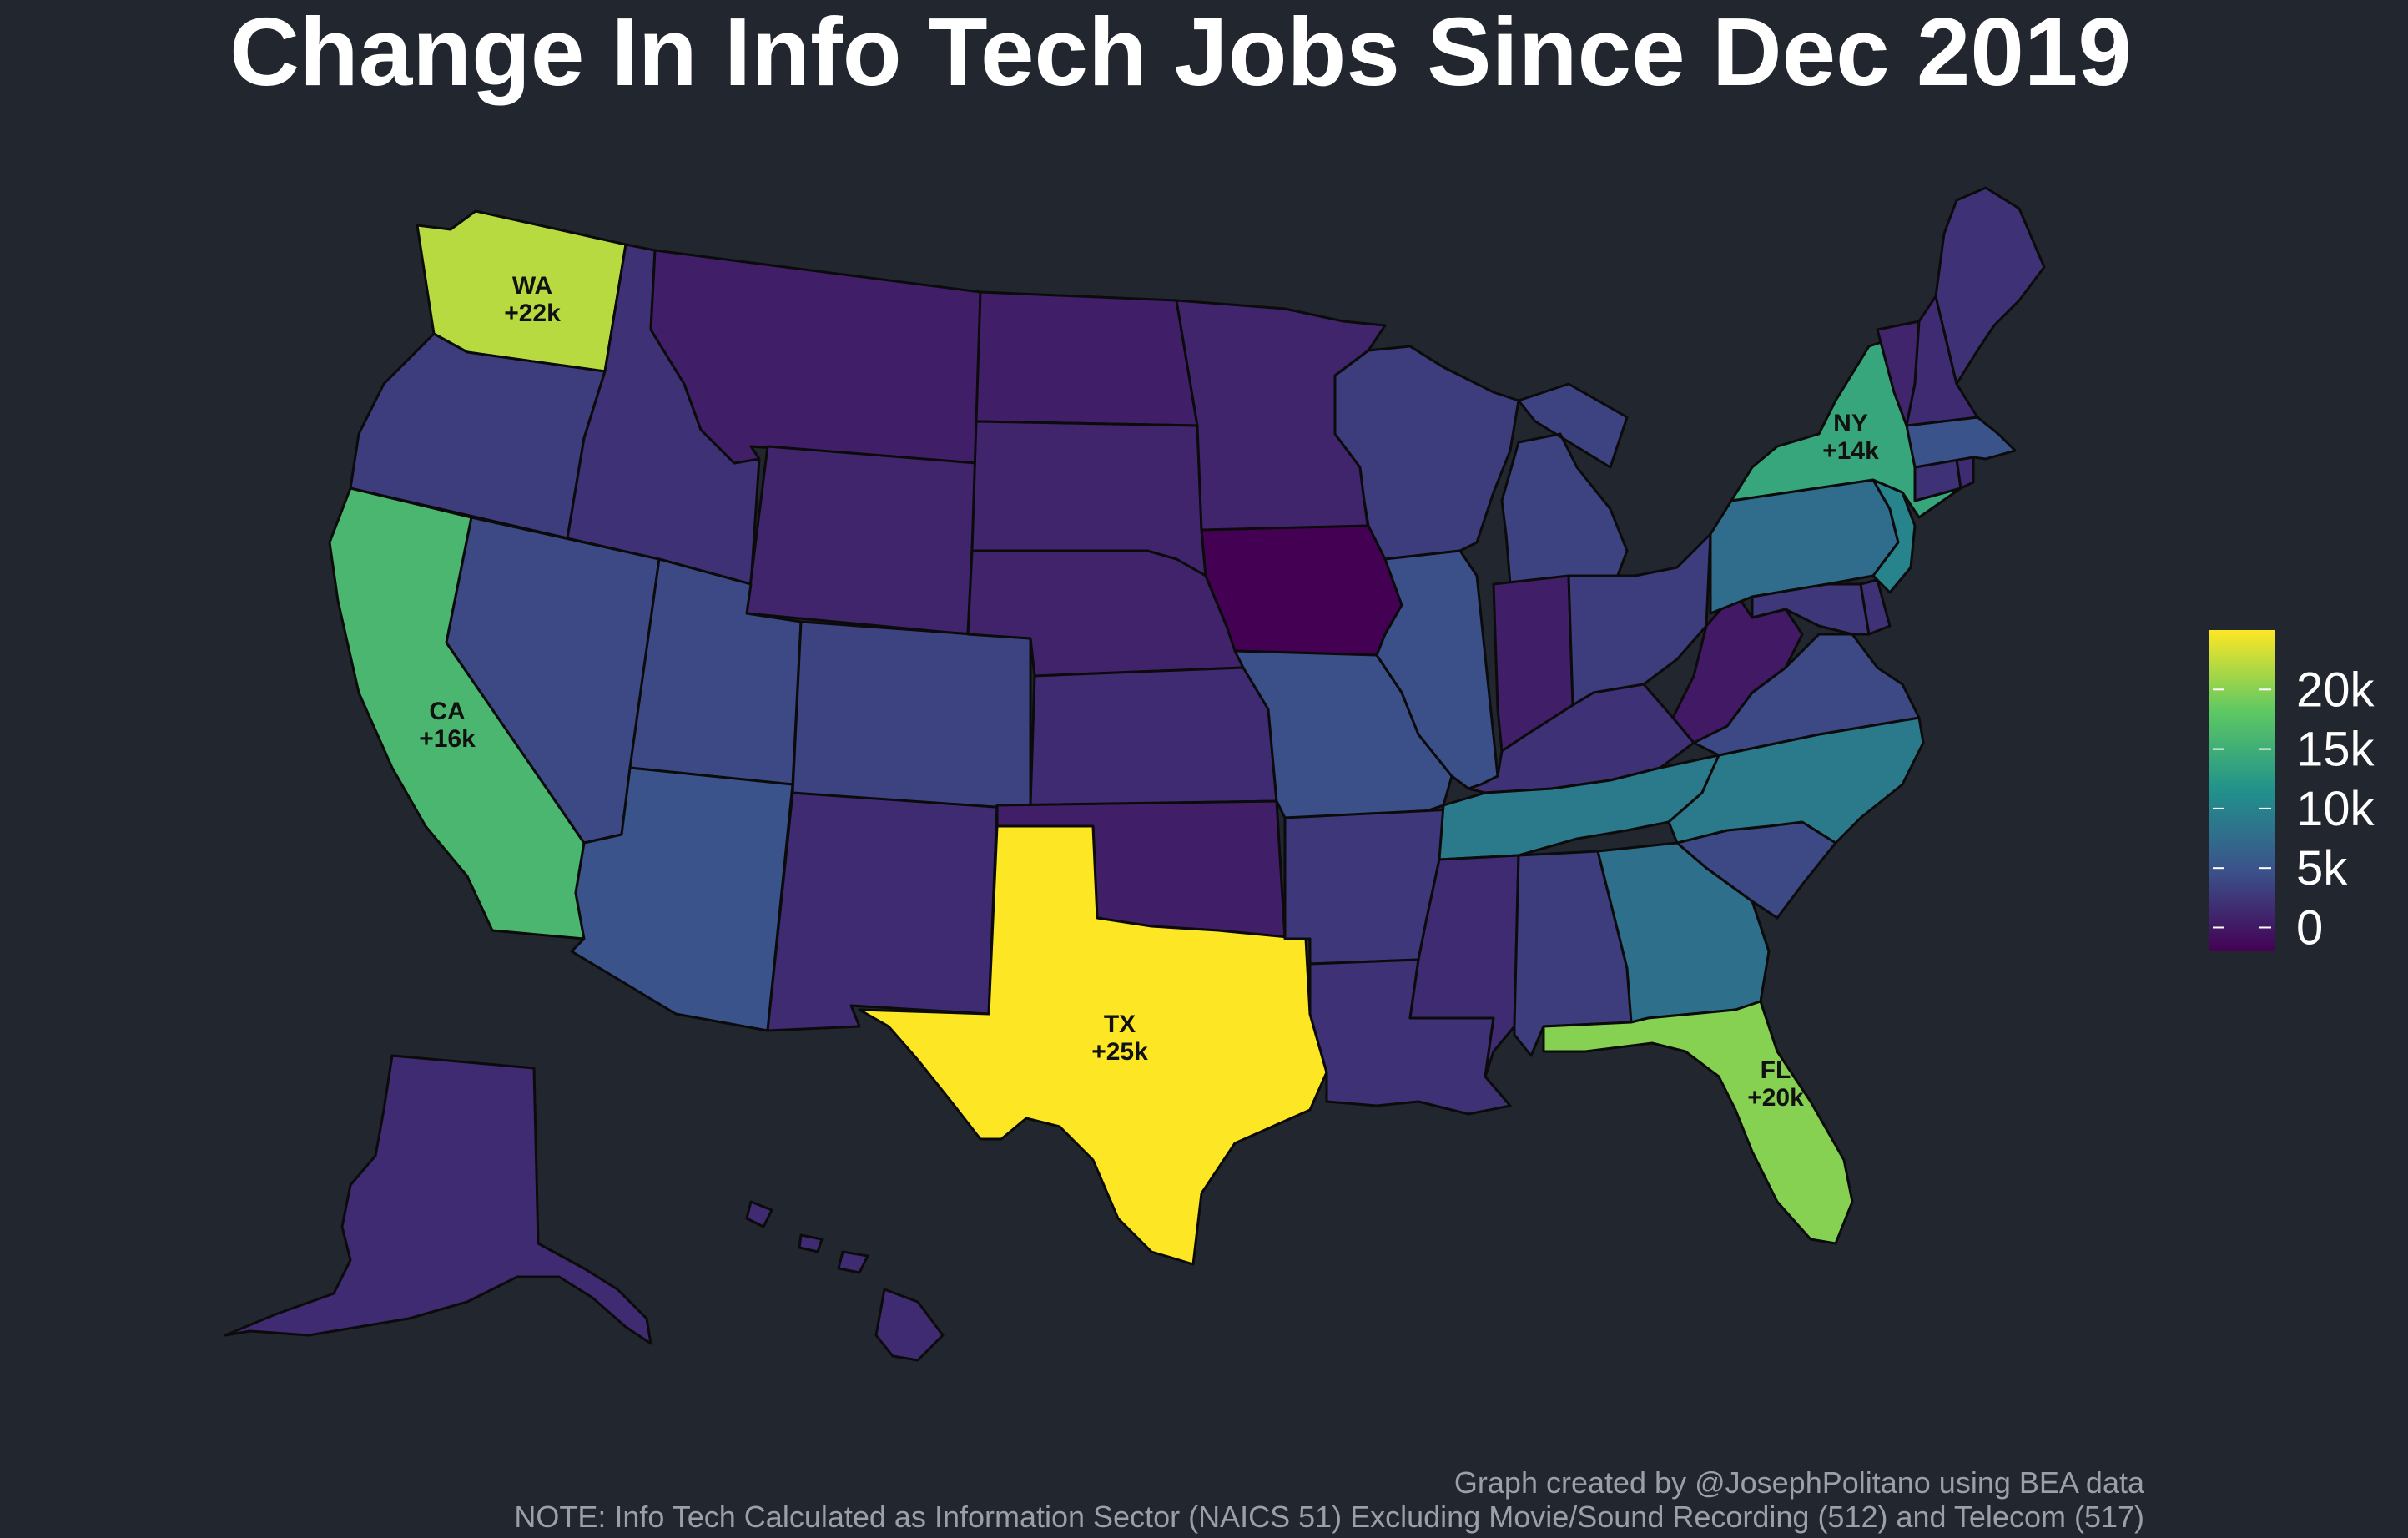 This screenshot has width=2408, height=1538. Describe the element at coordinates (532, 313) in the screenshot. I see `state-value-WA: +22k` at that location.